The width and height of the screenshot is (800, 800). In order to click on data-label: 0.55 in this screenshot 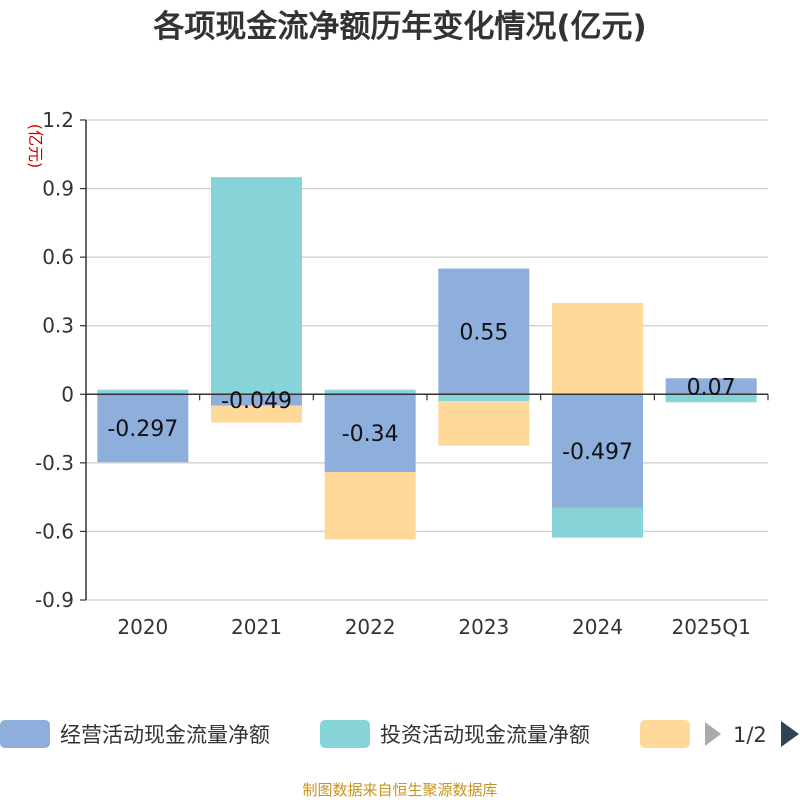, I will do `click(483, 332)`.